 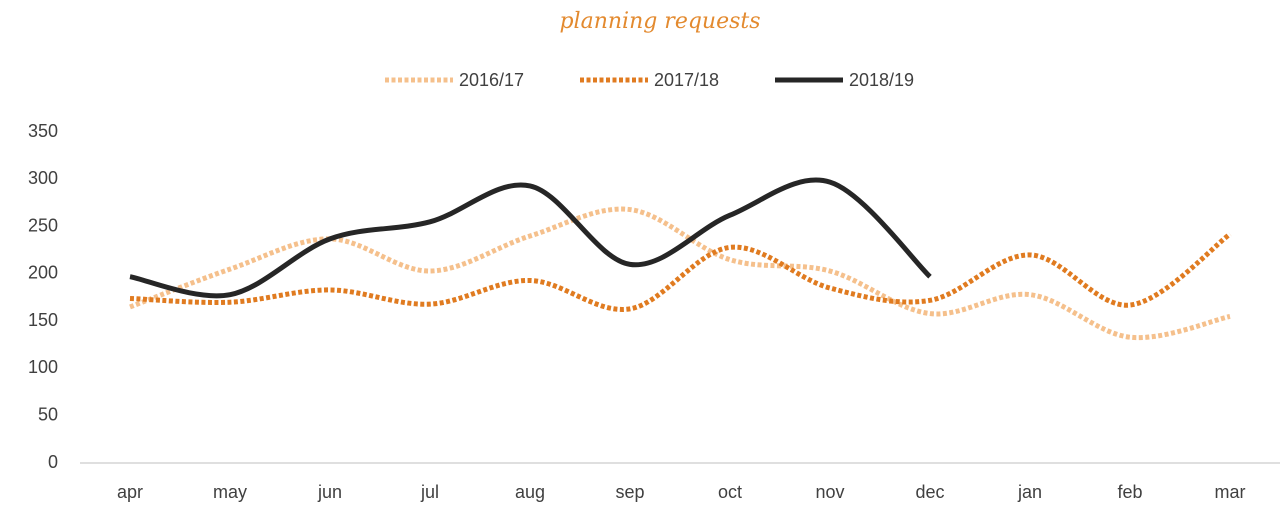 What do you see at coordinates (1129, 492) in the screenshot?
I see `x-tick-label: feb` at bounding box center [1129, 492].